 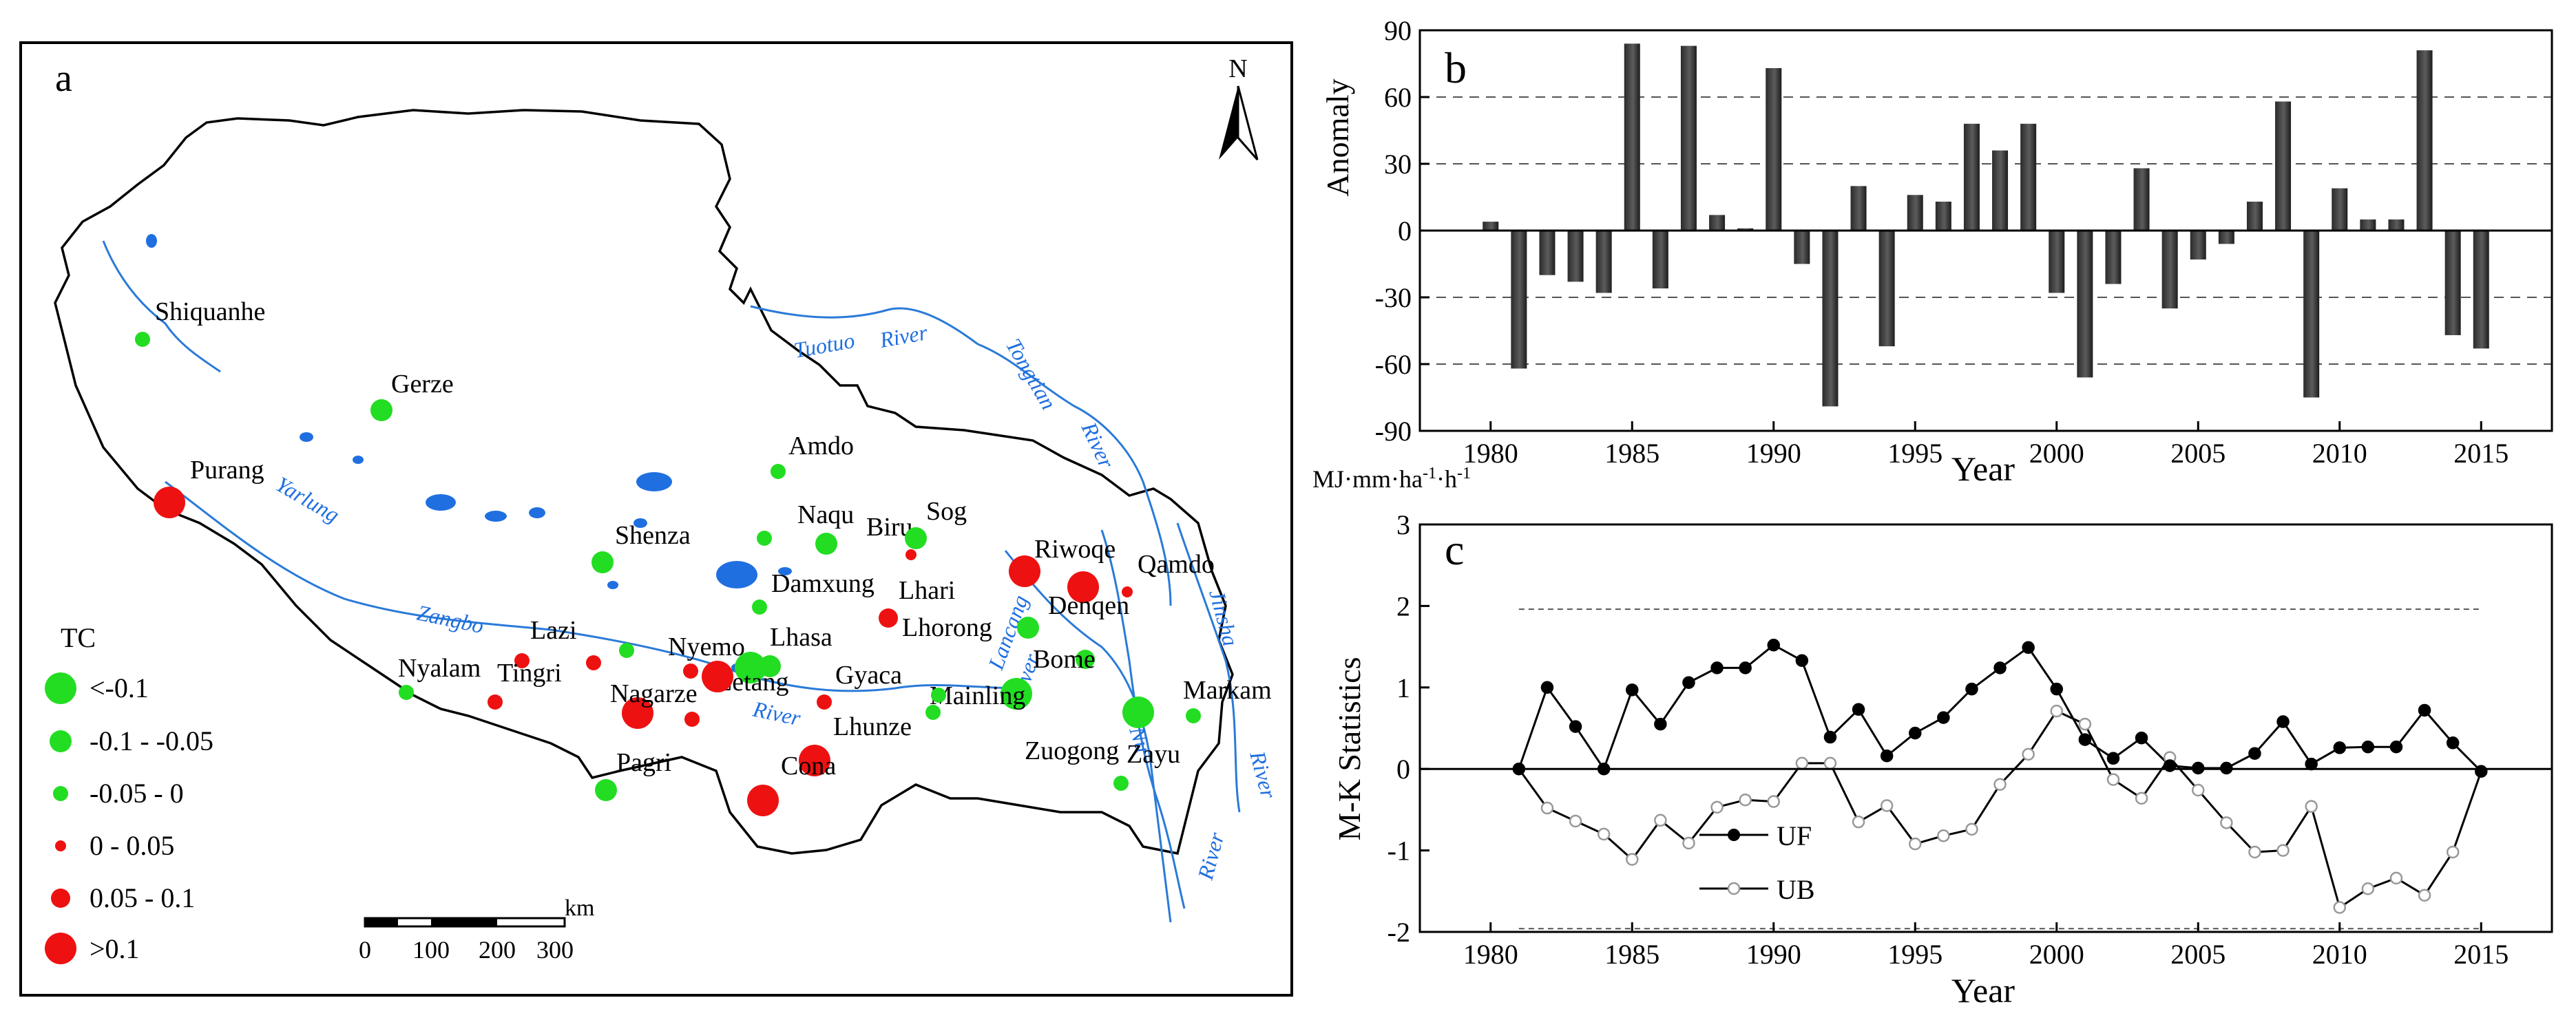 What do you see at coordinates (654, 693) in the screenshot?
I see `station-label: Nagarze` at bounding box center [654, 693].